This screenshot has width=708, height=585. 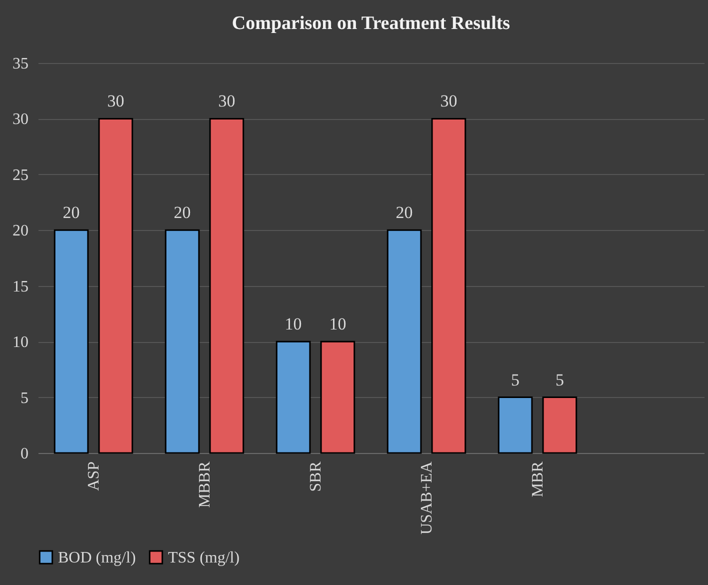 What do you see at coordinates (20, 175) in the screenshot?
I see `y-tick-label: 25` at bounding box center [20, 175].